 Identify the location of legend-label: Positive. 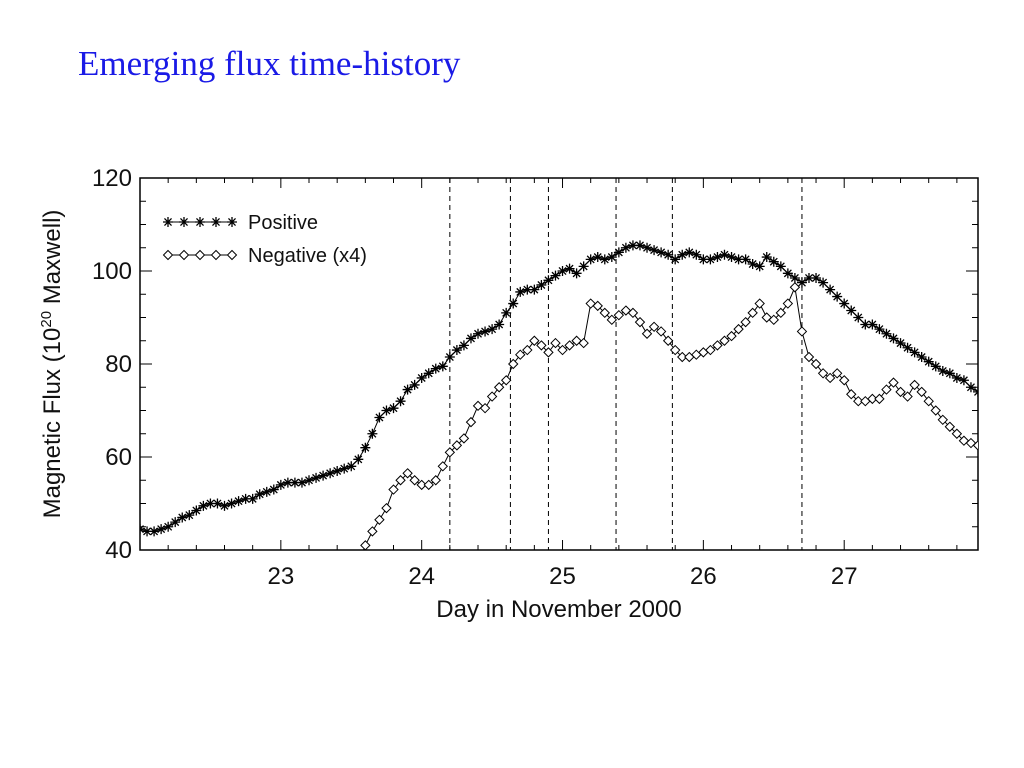
(283, 223).